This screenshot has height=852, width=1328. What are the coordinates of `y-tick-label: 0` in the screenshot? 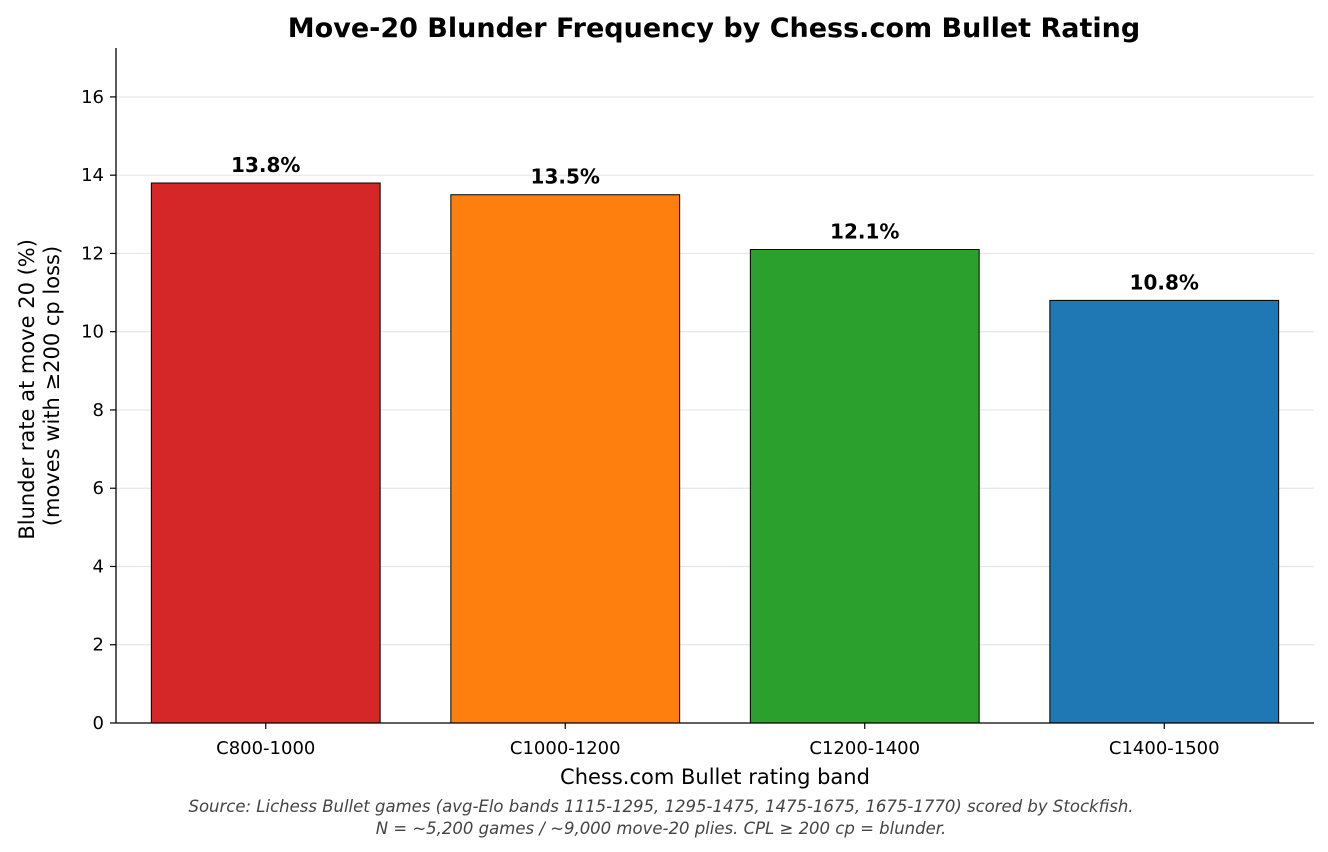 It's located at (98, 723).